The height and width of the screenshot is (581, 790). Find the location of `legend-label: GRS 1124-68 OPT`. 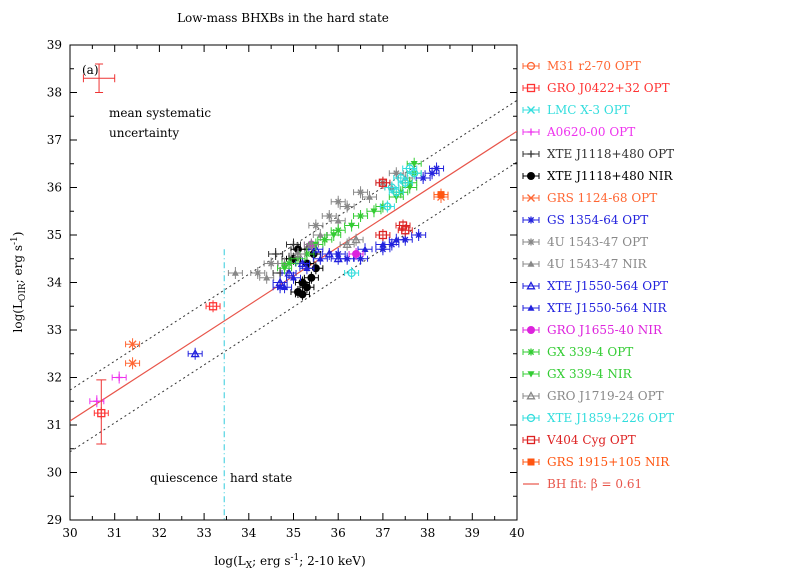

legend-label: GRS 1124-68 OPT is located at coordinates (602, 198).